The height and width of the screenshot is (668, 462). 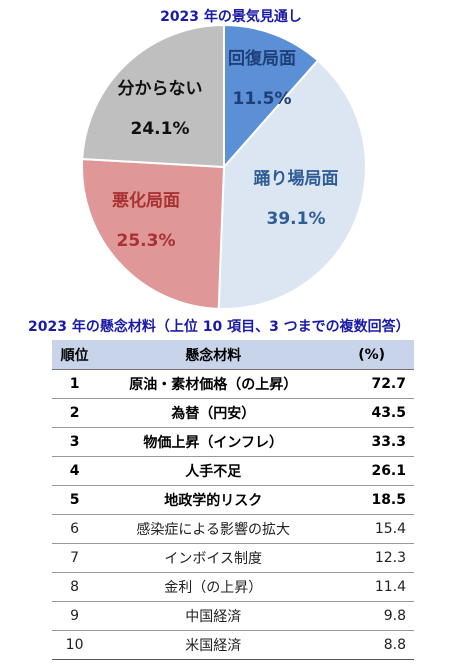 What do you see at coordinates (213, 413) in the screenshot?
I see `item-cell: 為替（円安）` at bounding box center [213, 413].